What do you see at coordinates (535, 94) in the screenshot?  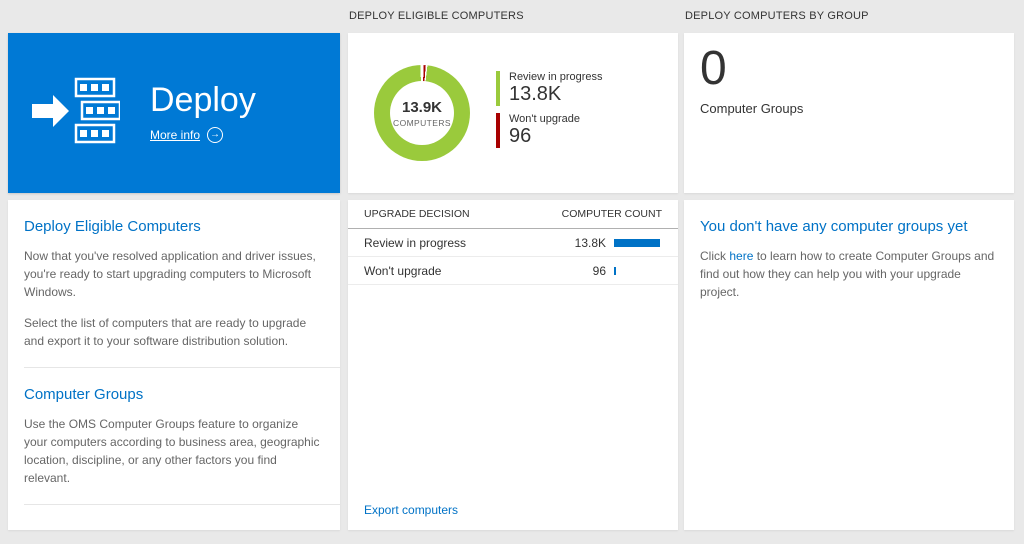 I see `legend-value: 13.8K` at bounding box center [535, 94].